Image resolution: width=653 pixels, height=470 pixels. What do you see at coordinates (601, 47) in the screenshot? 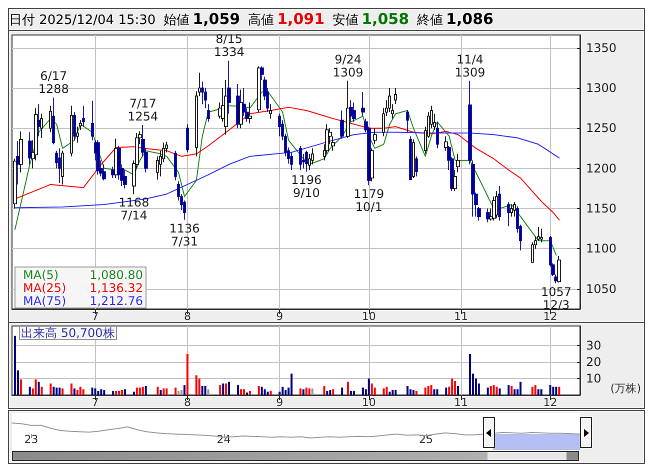
I see `y-tick-label: 1350` at bounding box center [601, 47].